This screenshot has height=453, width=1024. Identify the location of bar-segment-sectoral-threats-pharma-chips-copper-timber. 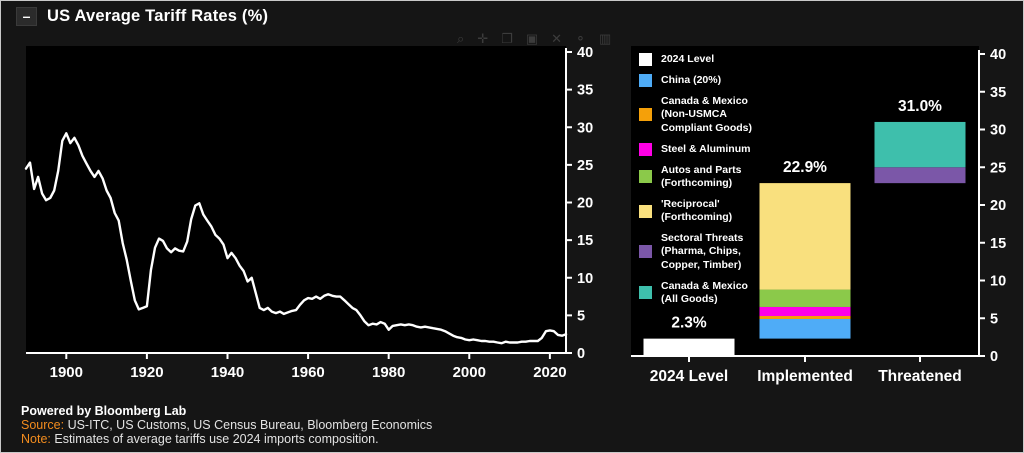
(920, 175).